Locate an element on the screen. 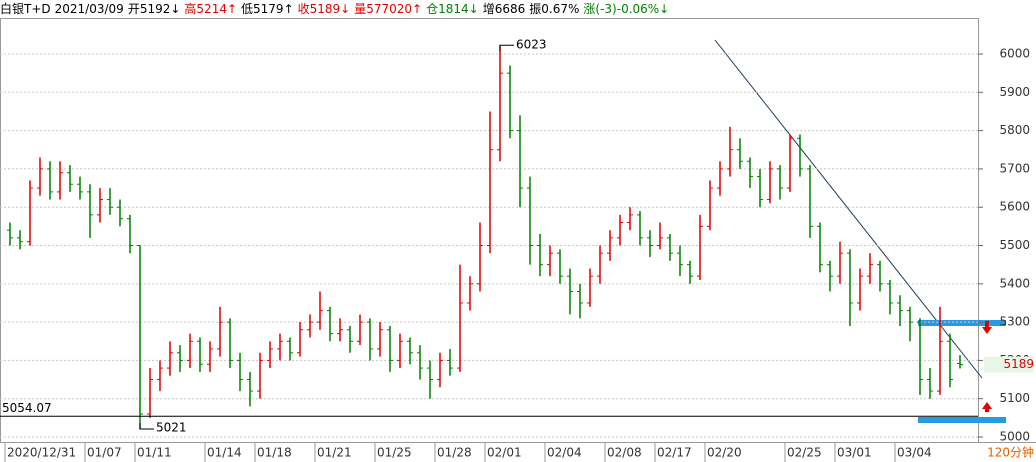  x-tick-label: 02/04 is located at coordinates (564, 453).